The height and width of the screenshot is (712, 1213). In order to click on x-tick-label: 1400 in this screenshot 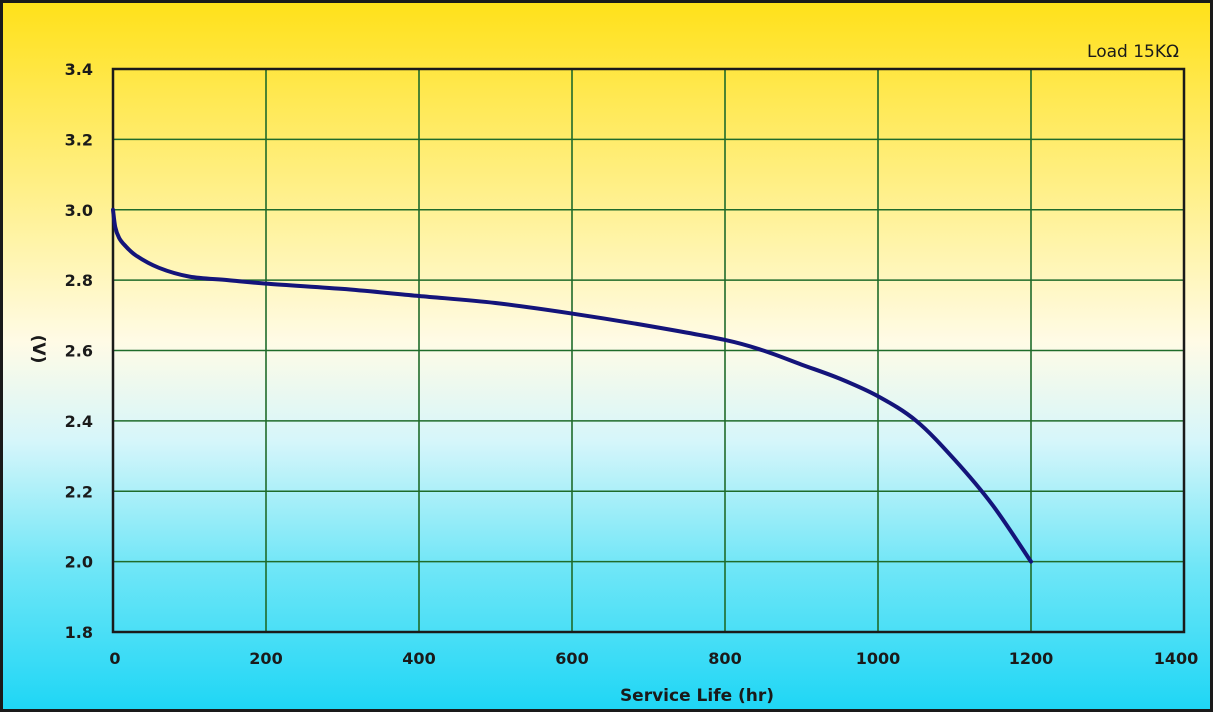, I will do `click(1176, 658)`.